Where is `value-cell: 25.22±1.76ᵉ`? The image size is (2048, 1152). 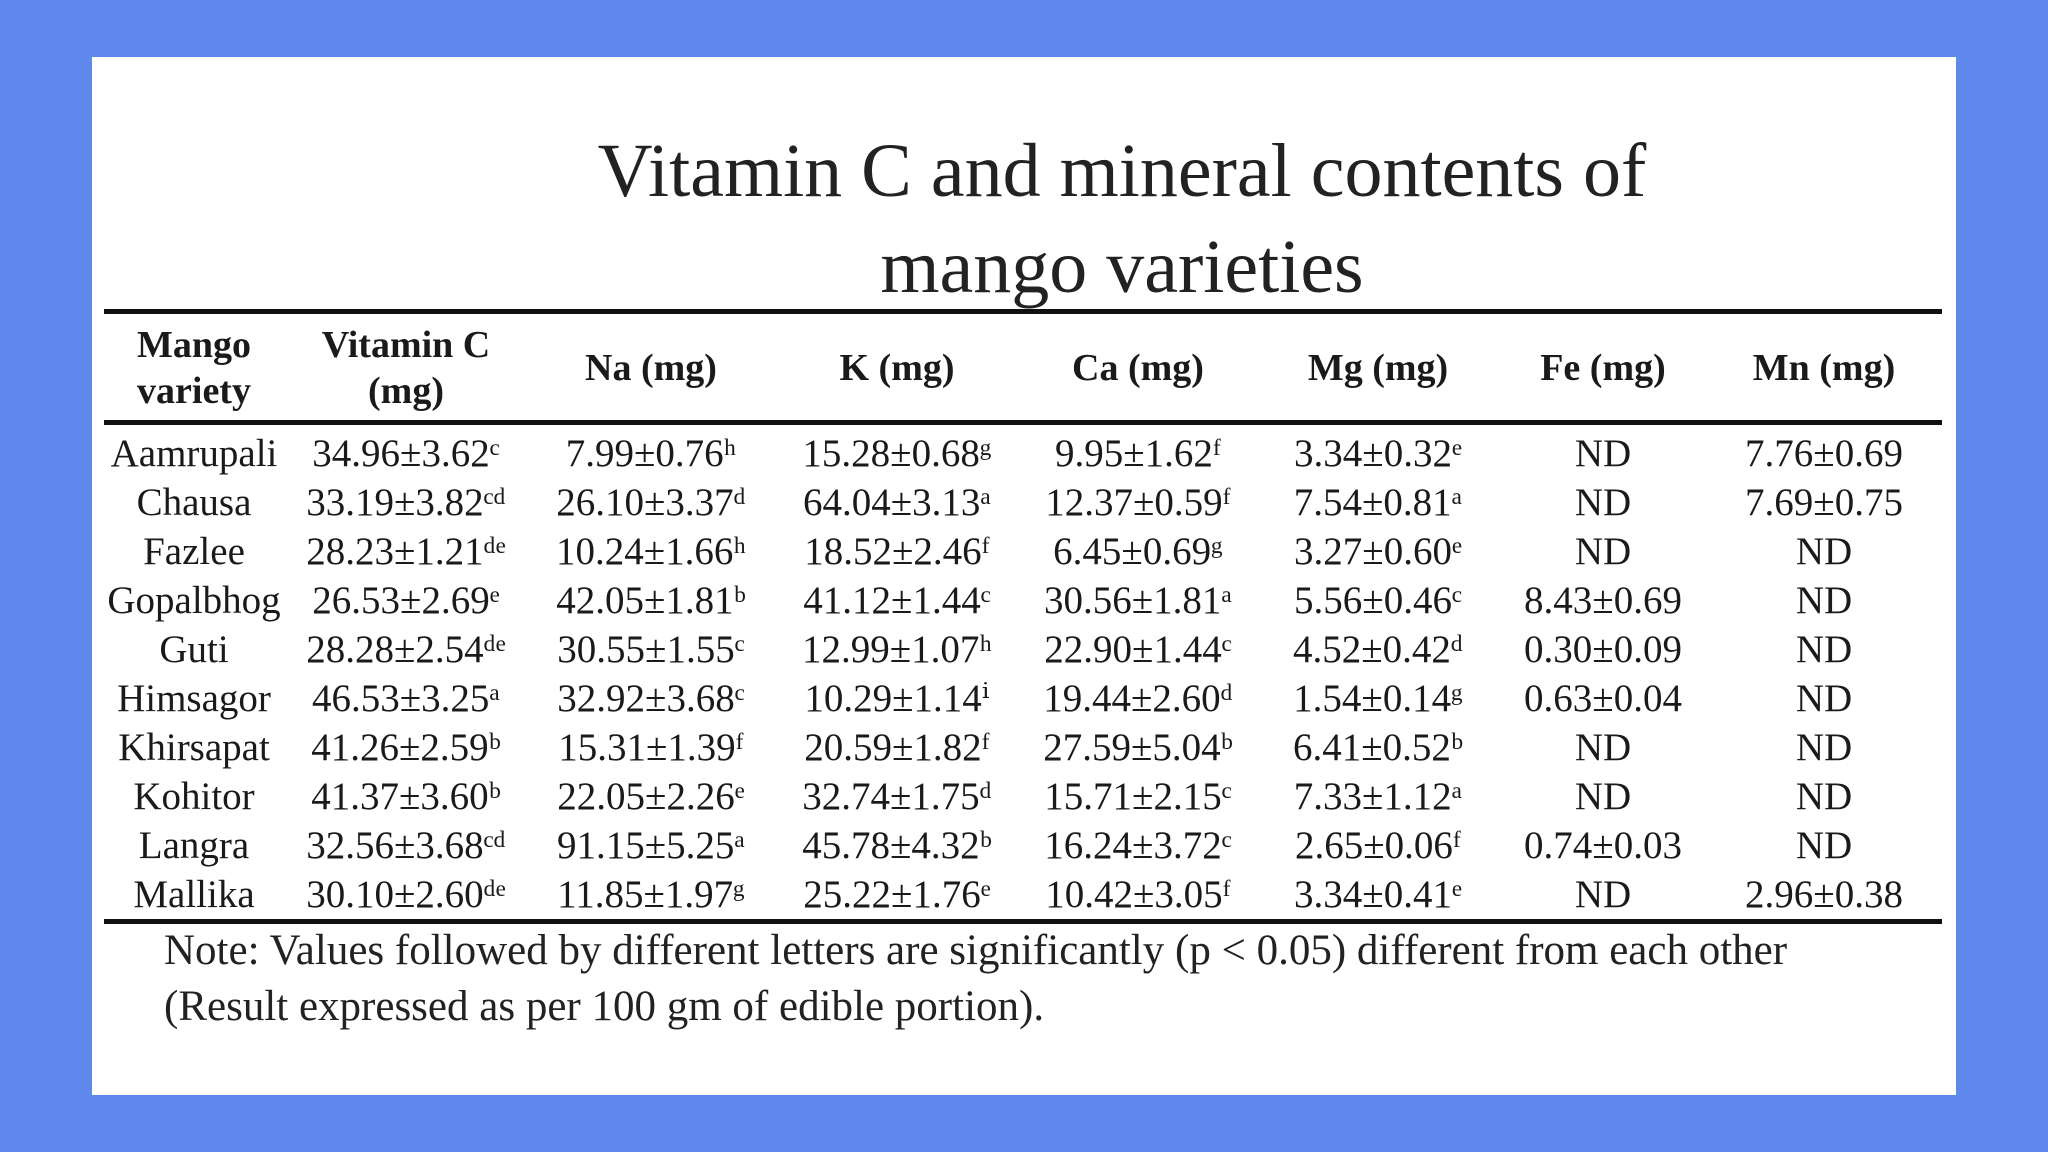
value-cell: 25.22±1.76ᵉ is located at coordinates (897, 897).